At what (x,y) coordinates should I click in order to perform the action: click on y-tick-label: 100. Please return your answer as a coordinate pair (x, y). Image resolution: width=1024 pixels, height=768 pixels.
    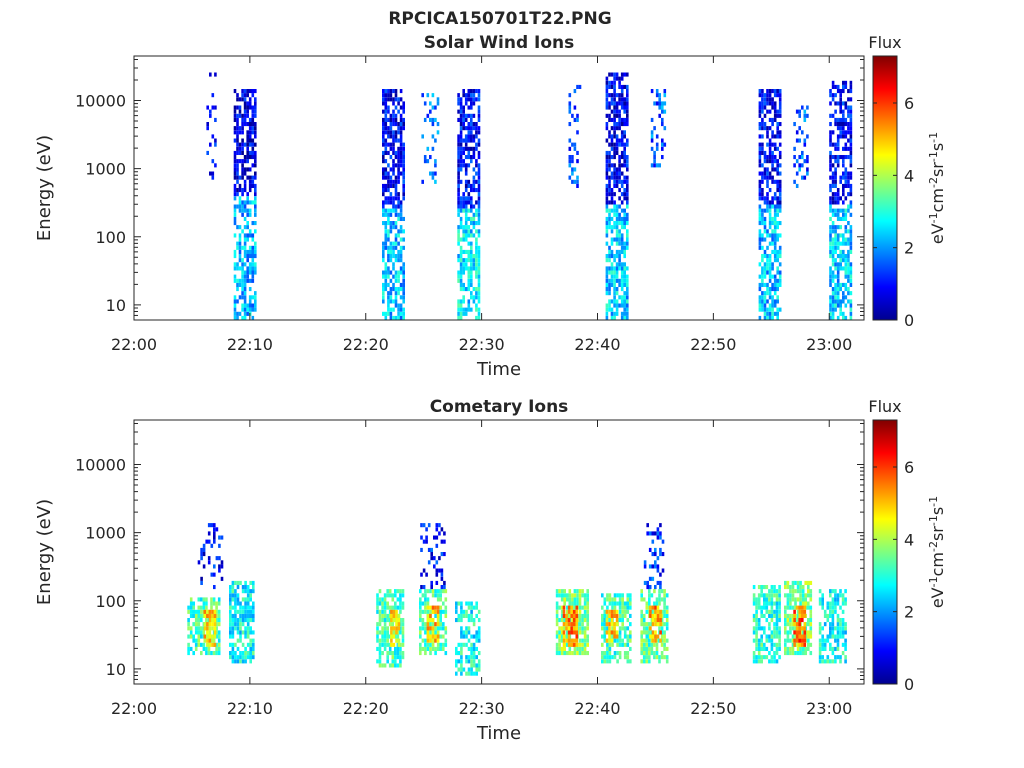
    Looking at the image, I should click on (110, 237).